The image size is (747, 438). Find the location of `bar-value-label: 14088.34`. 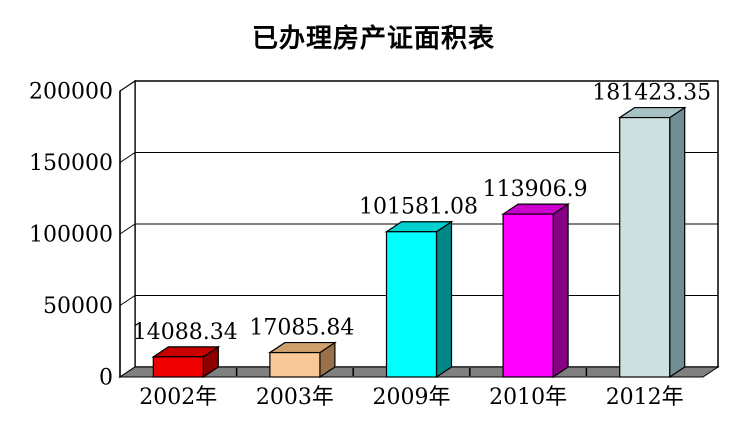

bar-value-label: 14088.34 is located at coordinates (185, 332).